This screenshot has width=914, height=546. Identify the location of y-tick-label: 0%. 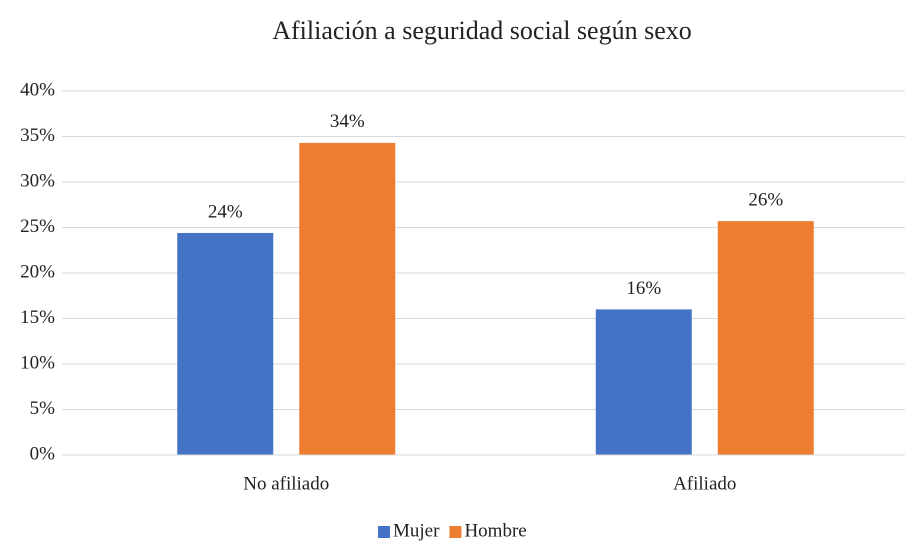
(43, 453).